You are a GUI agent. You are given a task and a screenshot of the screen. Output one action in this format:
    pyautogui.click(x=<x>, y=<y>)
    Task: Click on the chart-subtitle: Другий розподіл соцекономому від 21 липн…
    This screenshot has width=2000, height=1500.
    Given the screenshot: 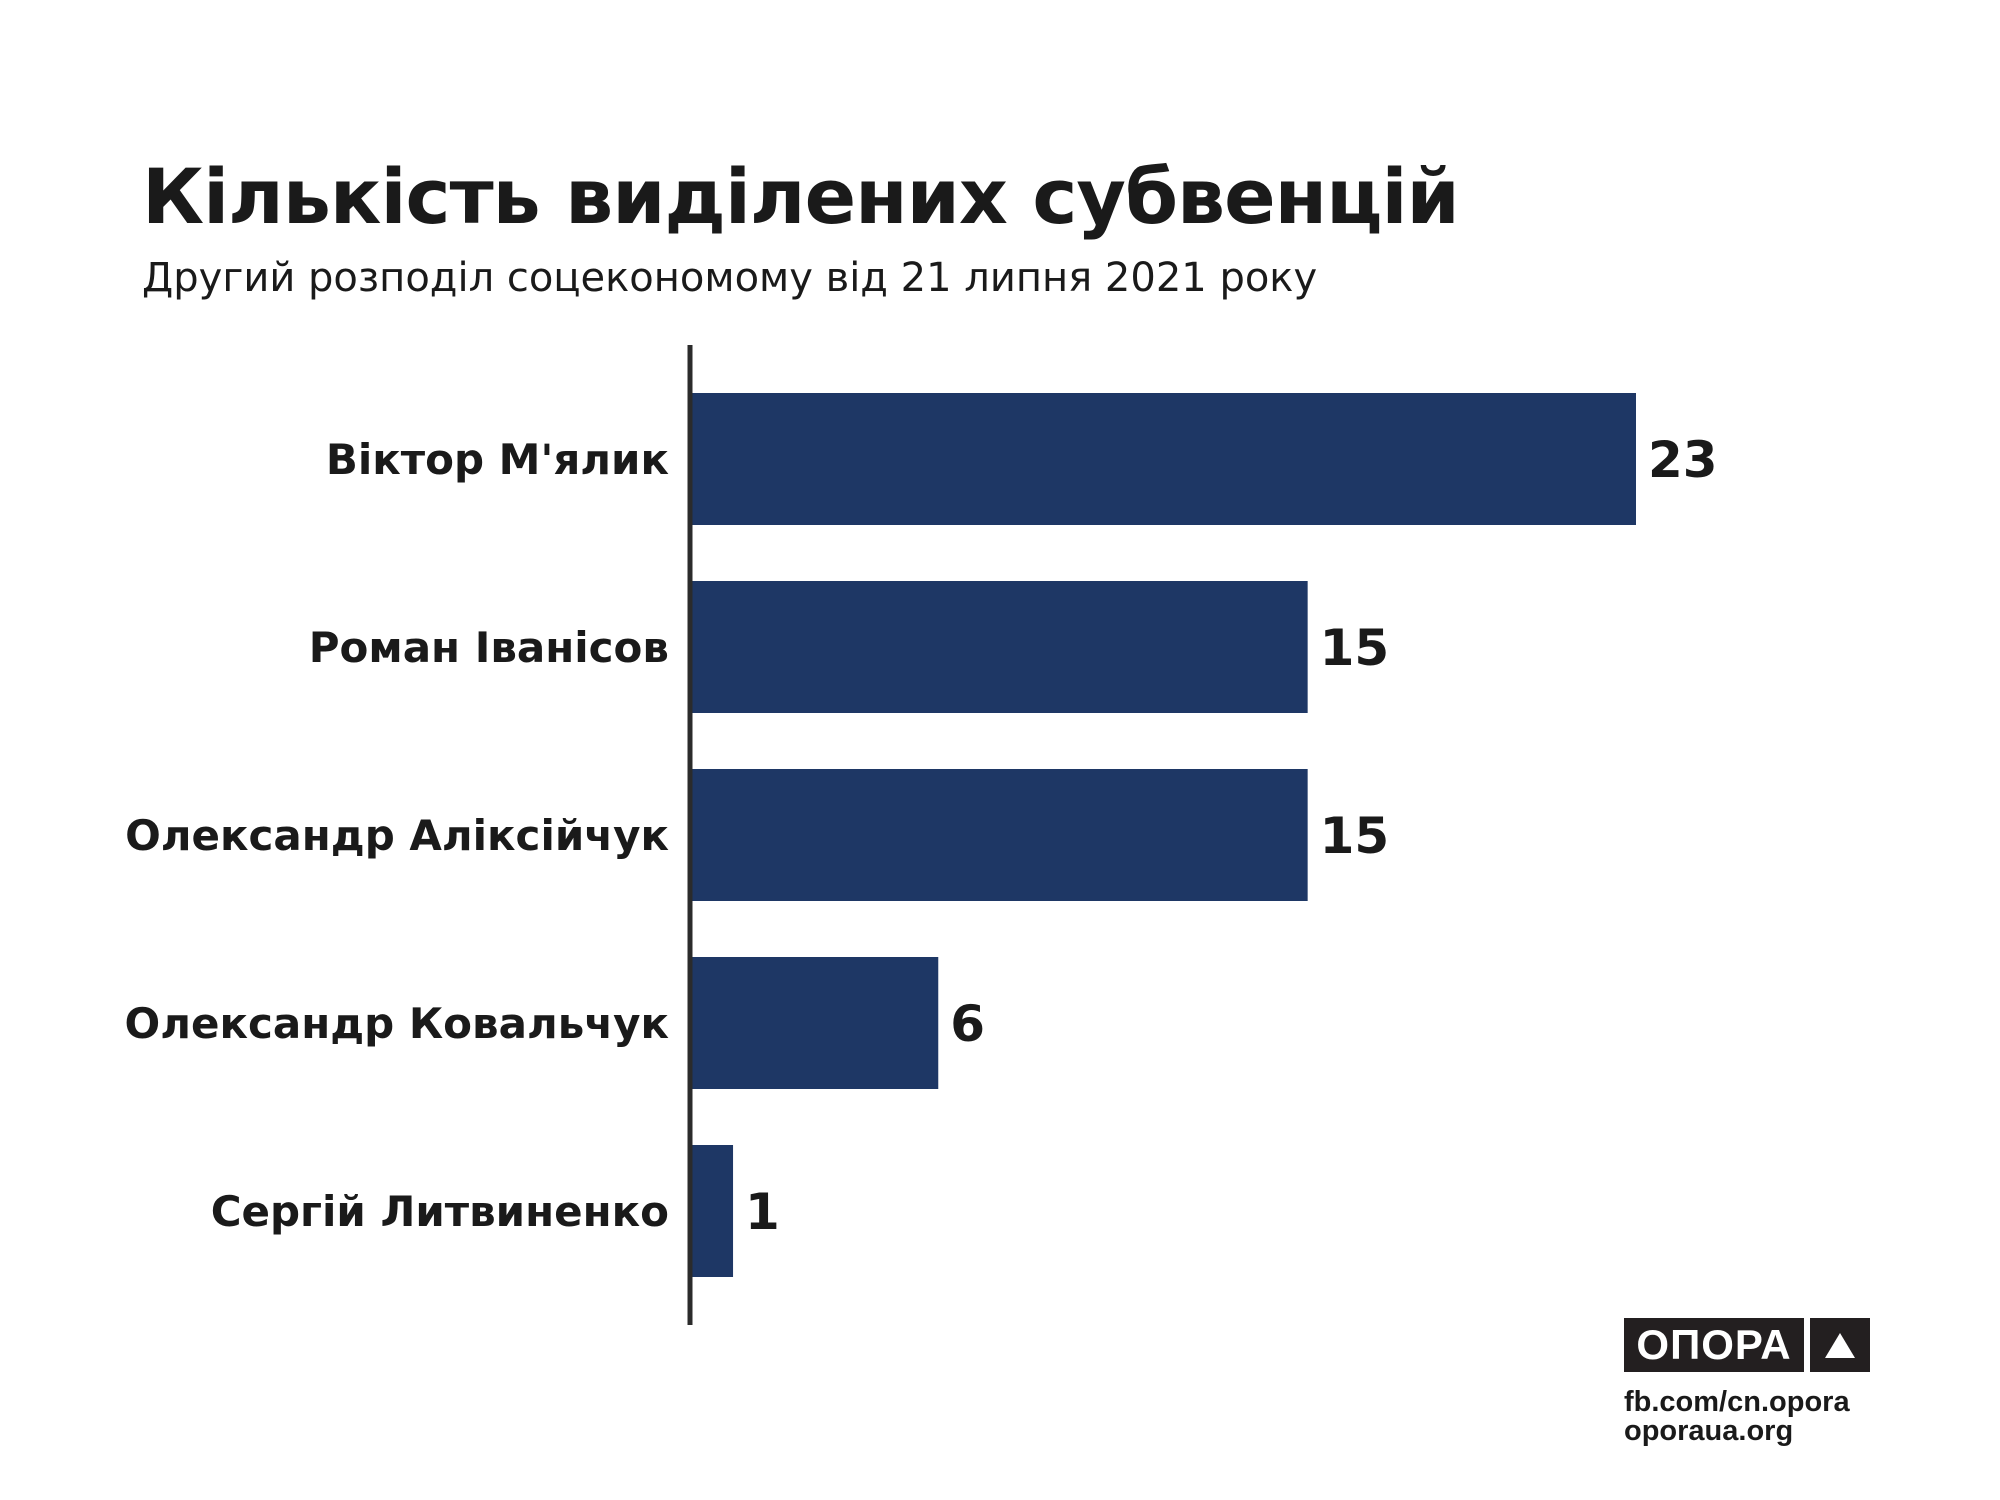 What is the action you would take?
    pyautogui.click(x=730, y=278)
    